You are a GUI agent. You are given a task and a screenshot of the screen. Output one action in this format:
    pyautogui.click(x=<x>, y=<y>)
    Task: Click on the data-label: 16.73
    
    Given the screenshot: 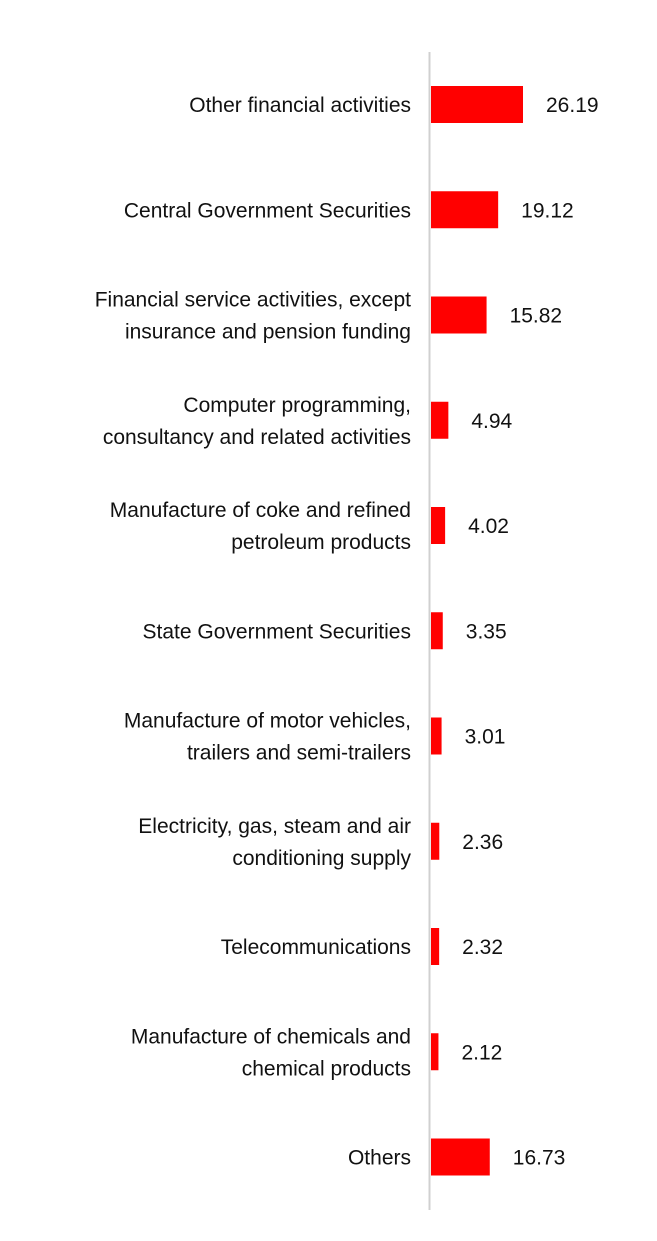 What is the action you would take?
    pyautogui.click(x=539, y=1158)
    